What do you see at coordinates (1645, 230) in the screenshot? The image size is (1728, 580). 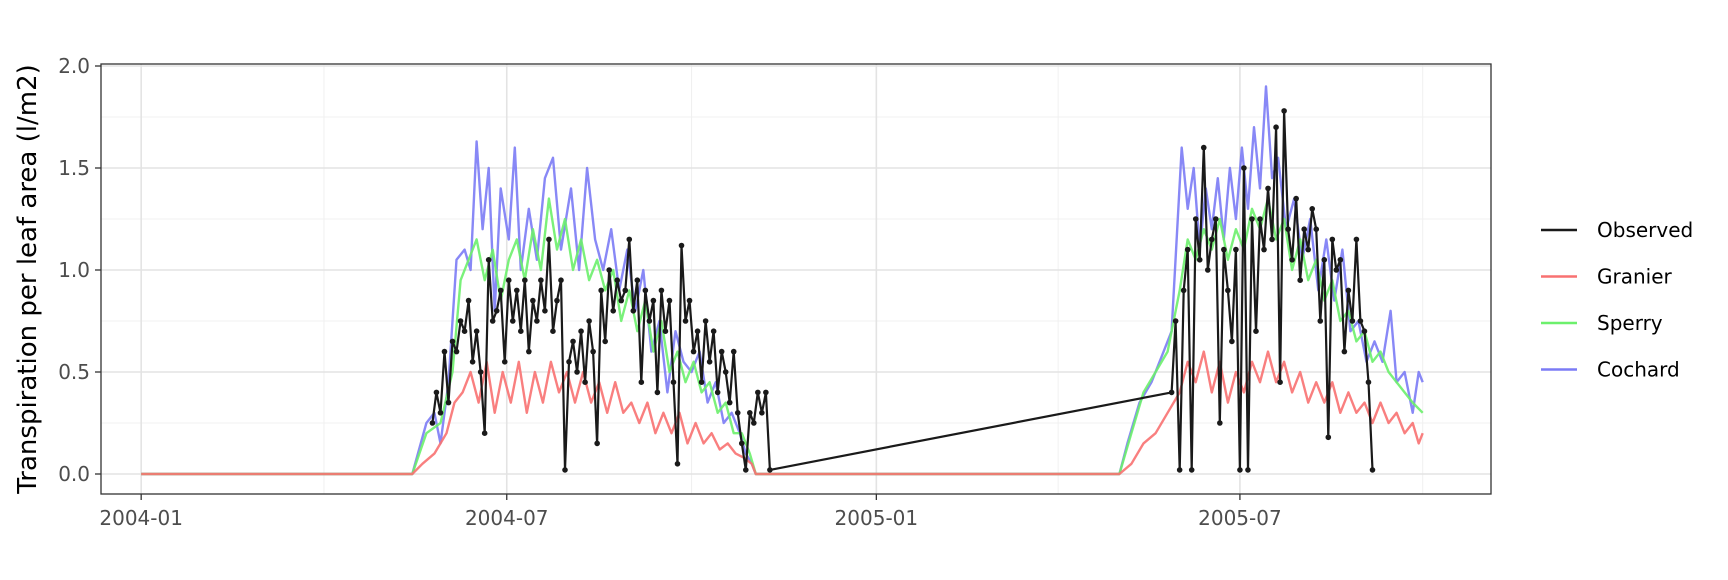 I see `legend-label: Observed` at bounding box center [1645, 230].